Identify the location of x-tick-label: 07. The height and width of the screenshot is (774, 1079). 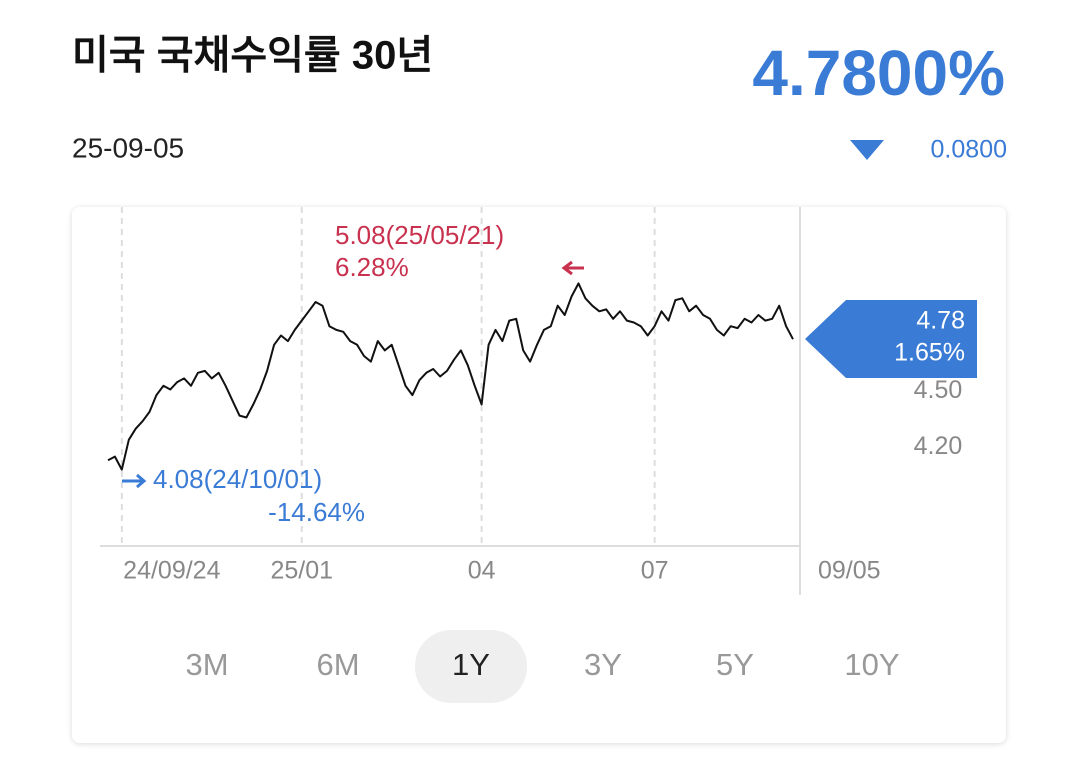
(655, 571).